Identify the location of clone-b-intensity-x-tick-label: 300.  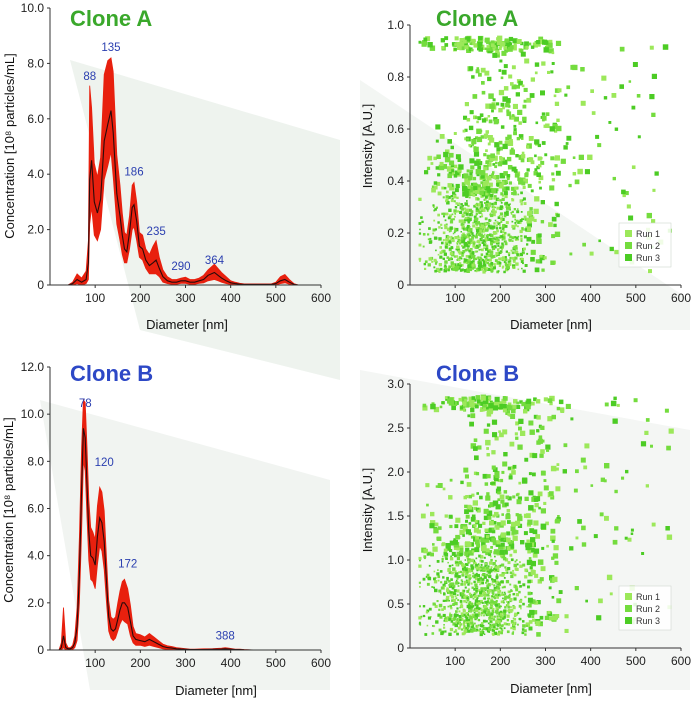
(545, 661).